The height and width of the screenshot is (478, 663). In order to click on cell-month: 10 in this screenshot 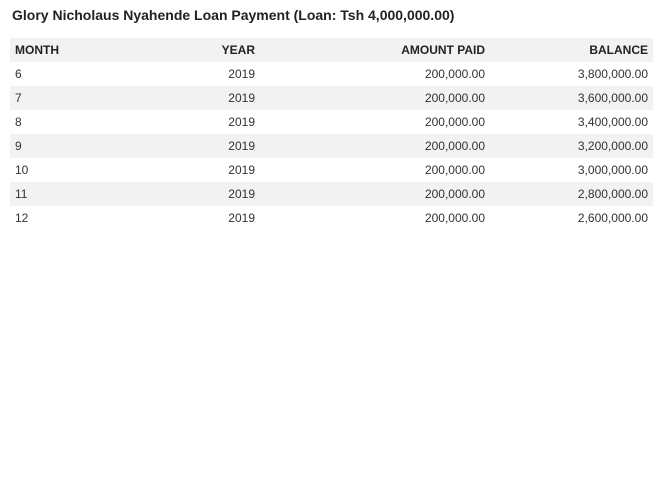, I will do `click(22, 170)`.